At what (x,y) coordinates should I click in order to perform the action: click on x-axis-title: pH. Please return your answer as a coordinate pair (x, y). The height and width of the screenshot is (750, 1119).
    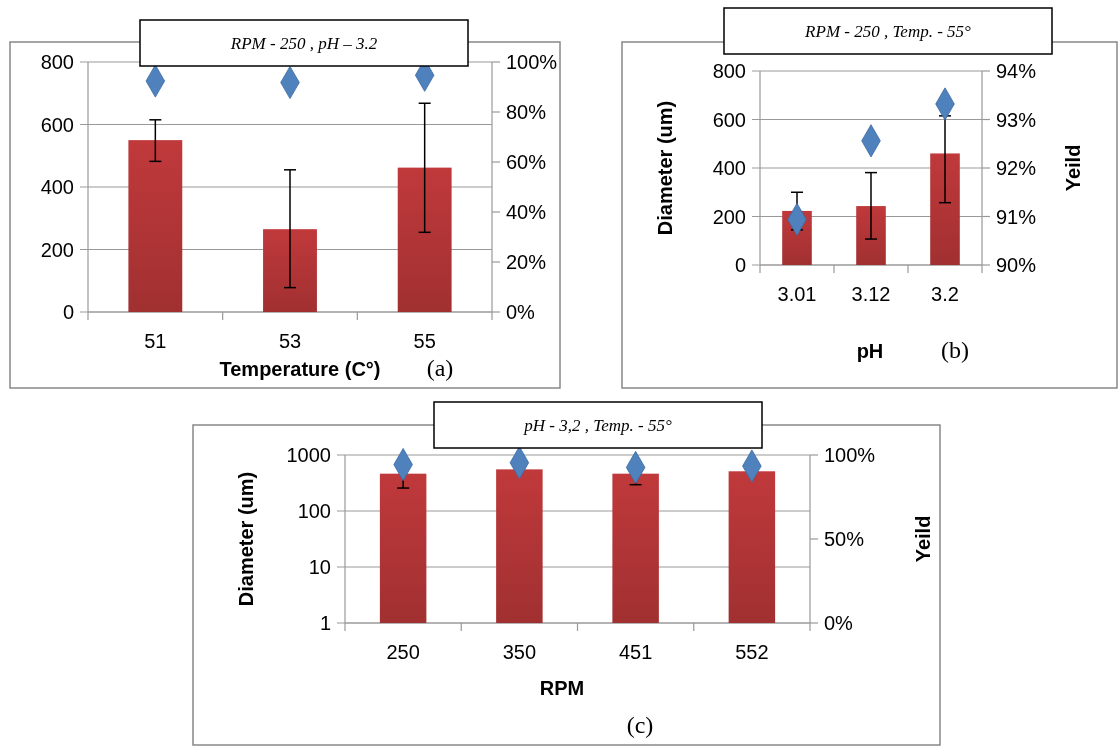
    Looking at the image, I should click on (870, 351).